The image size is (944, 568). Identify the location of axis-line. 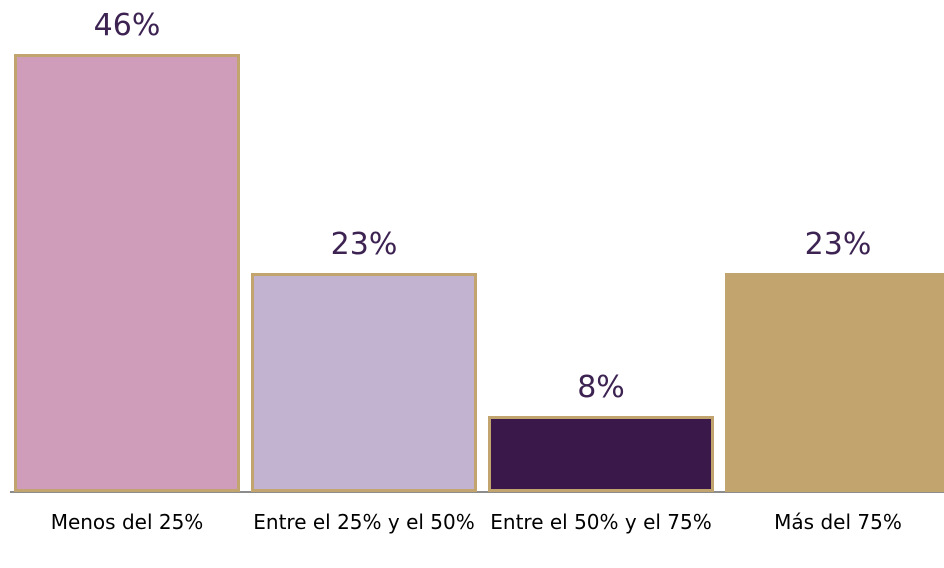
(477, 492).